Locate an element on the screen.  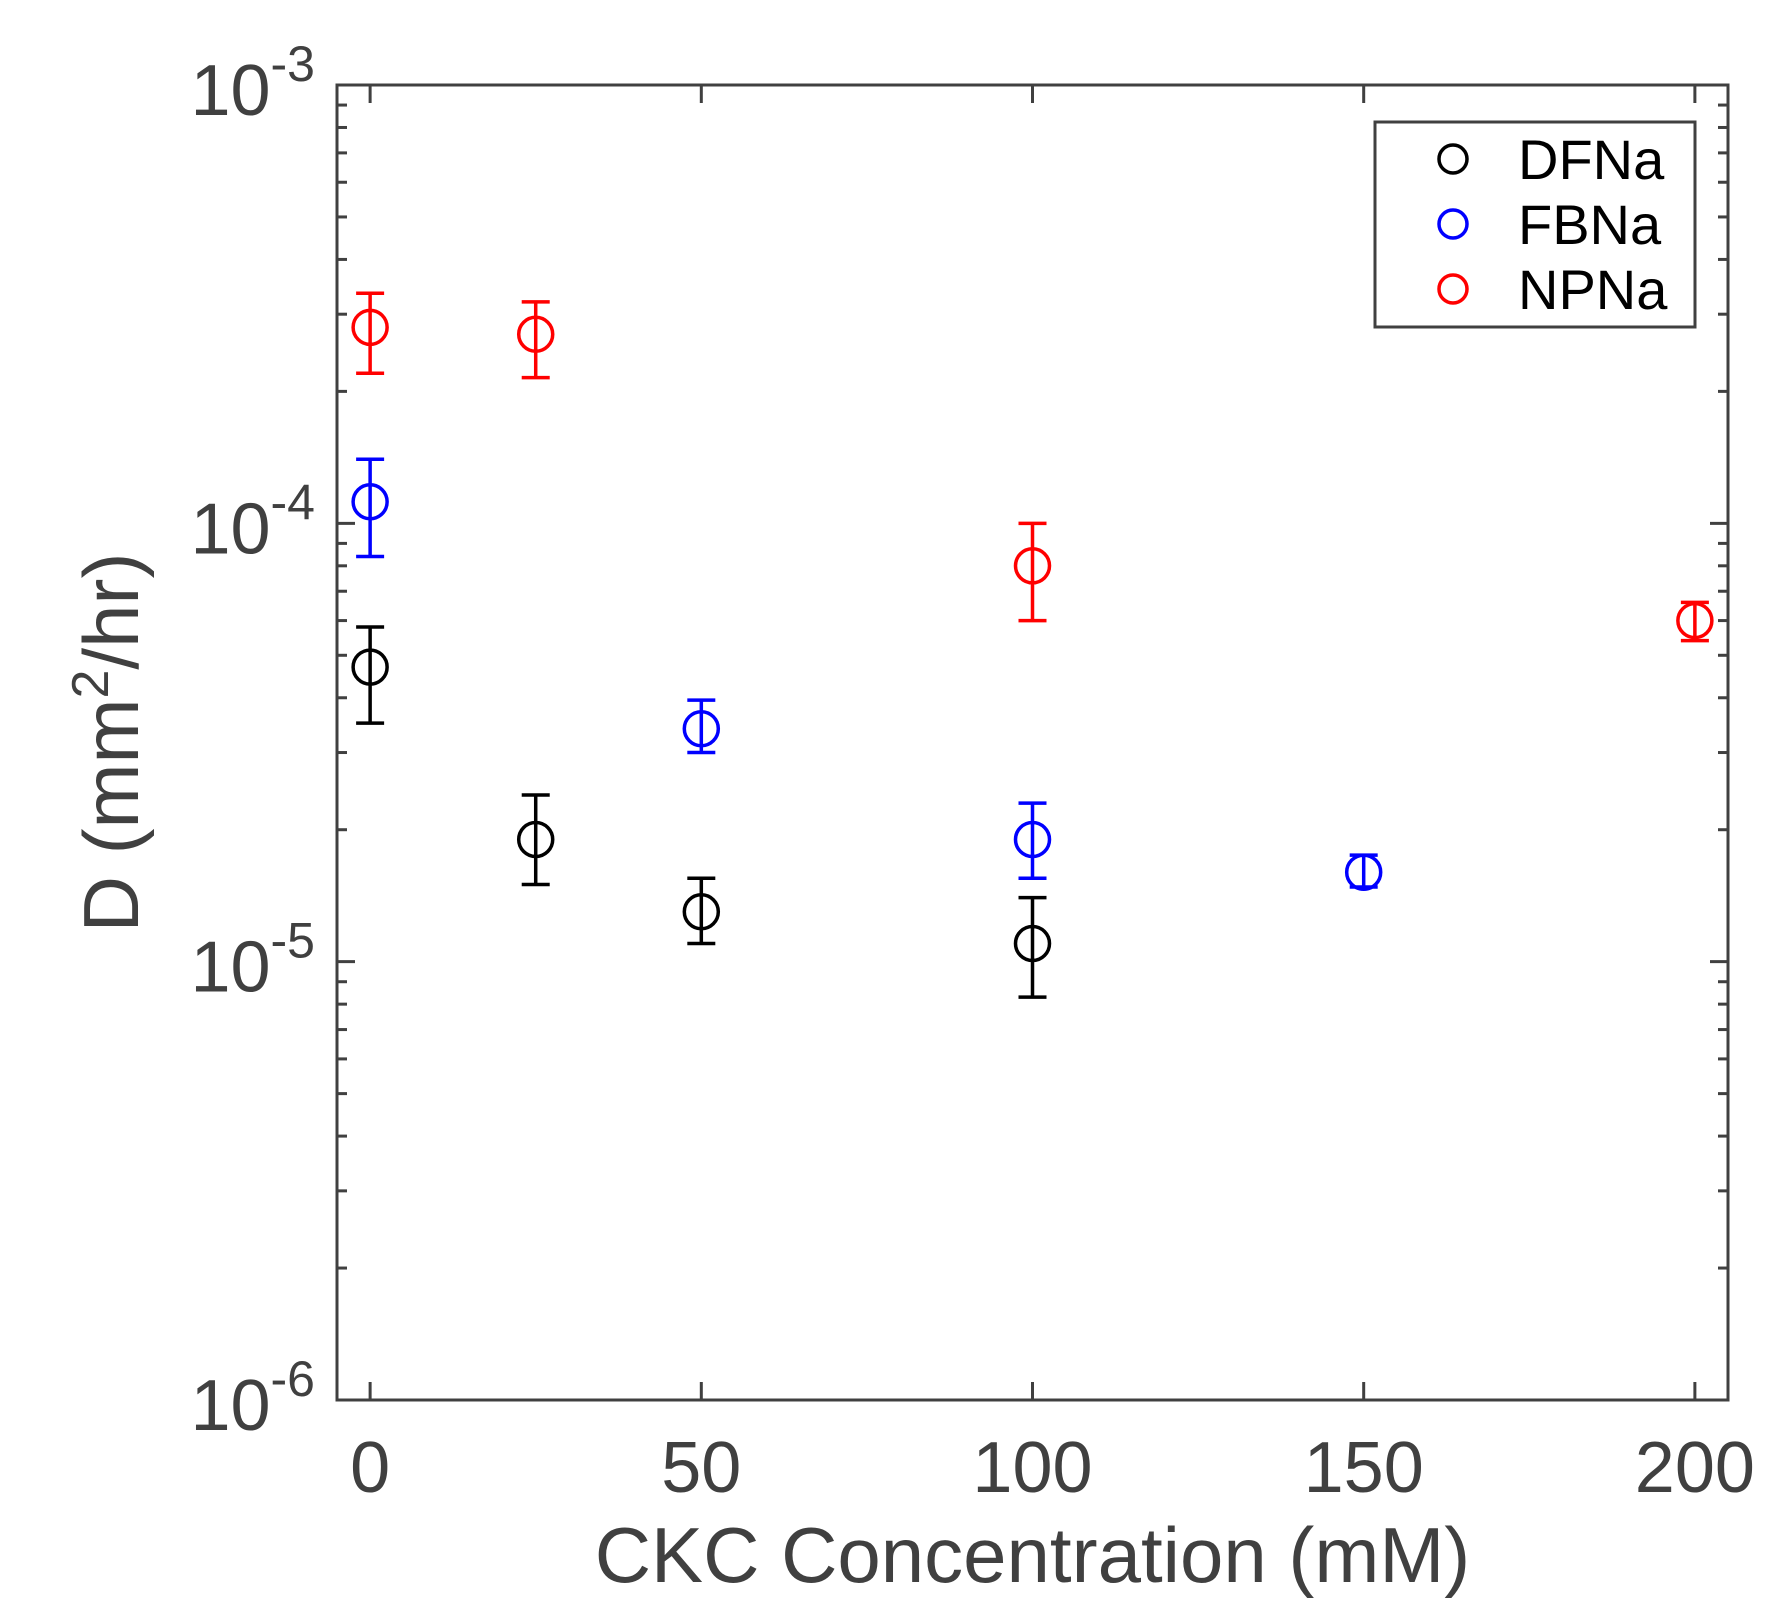
legend-box is located at coordinates (1535, 224).